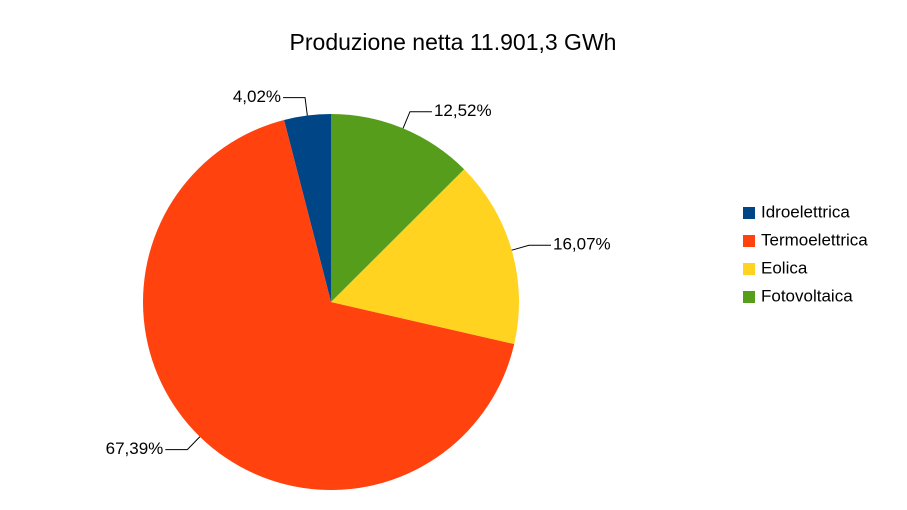  I want to click on chart-title: Produzione netta 11.901,3 GWh, so click(453, 42).